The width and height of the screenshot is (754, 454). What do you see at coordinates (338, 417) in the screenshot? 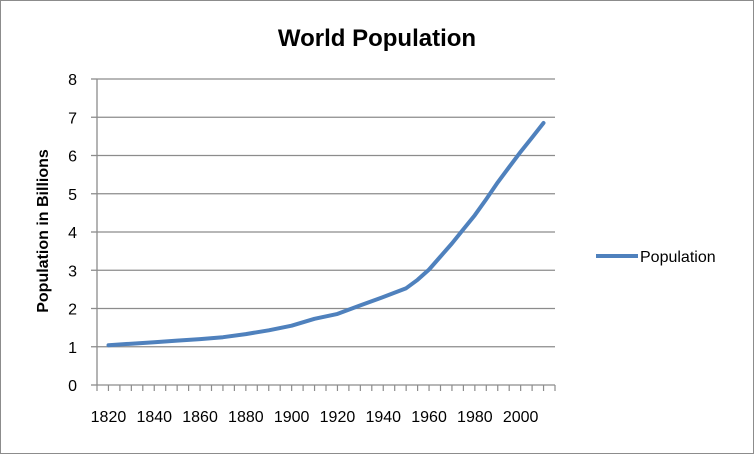
I see `x-tick-label: 1920` at bounding box center [338, 417].